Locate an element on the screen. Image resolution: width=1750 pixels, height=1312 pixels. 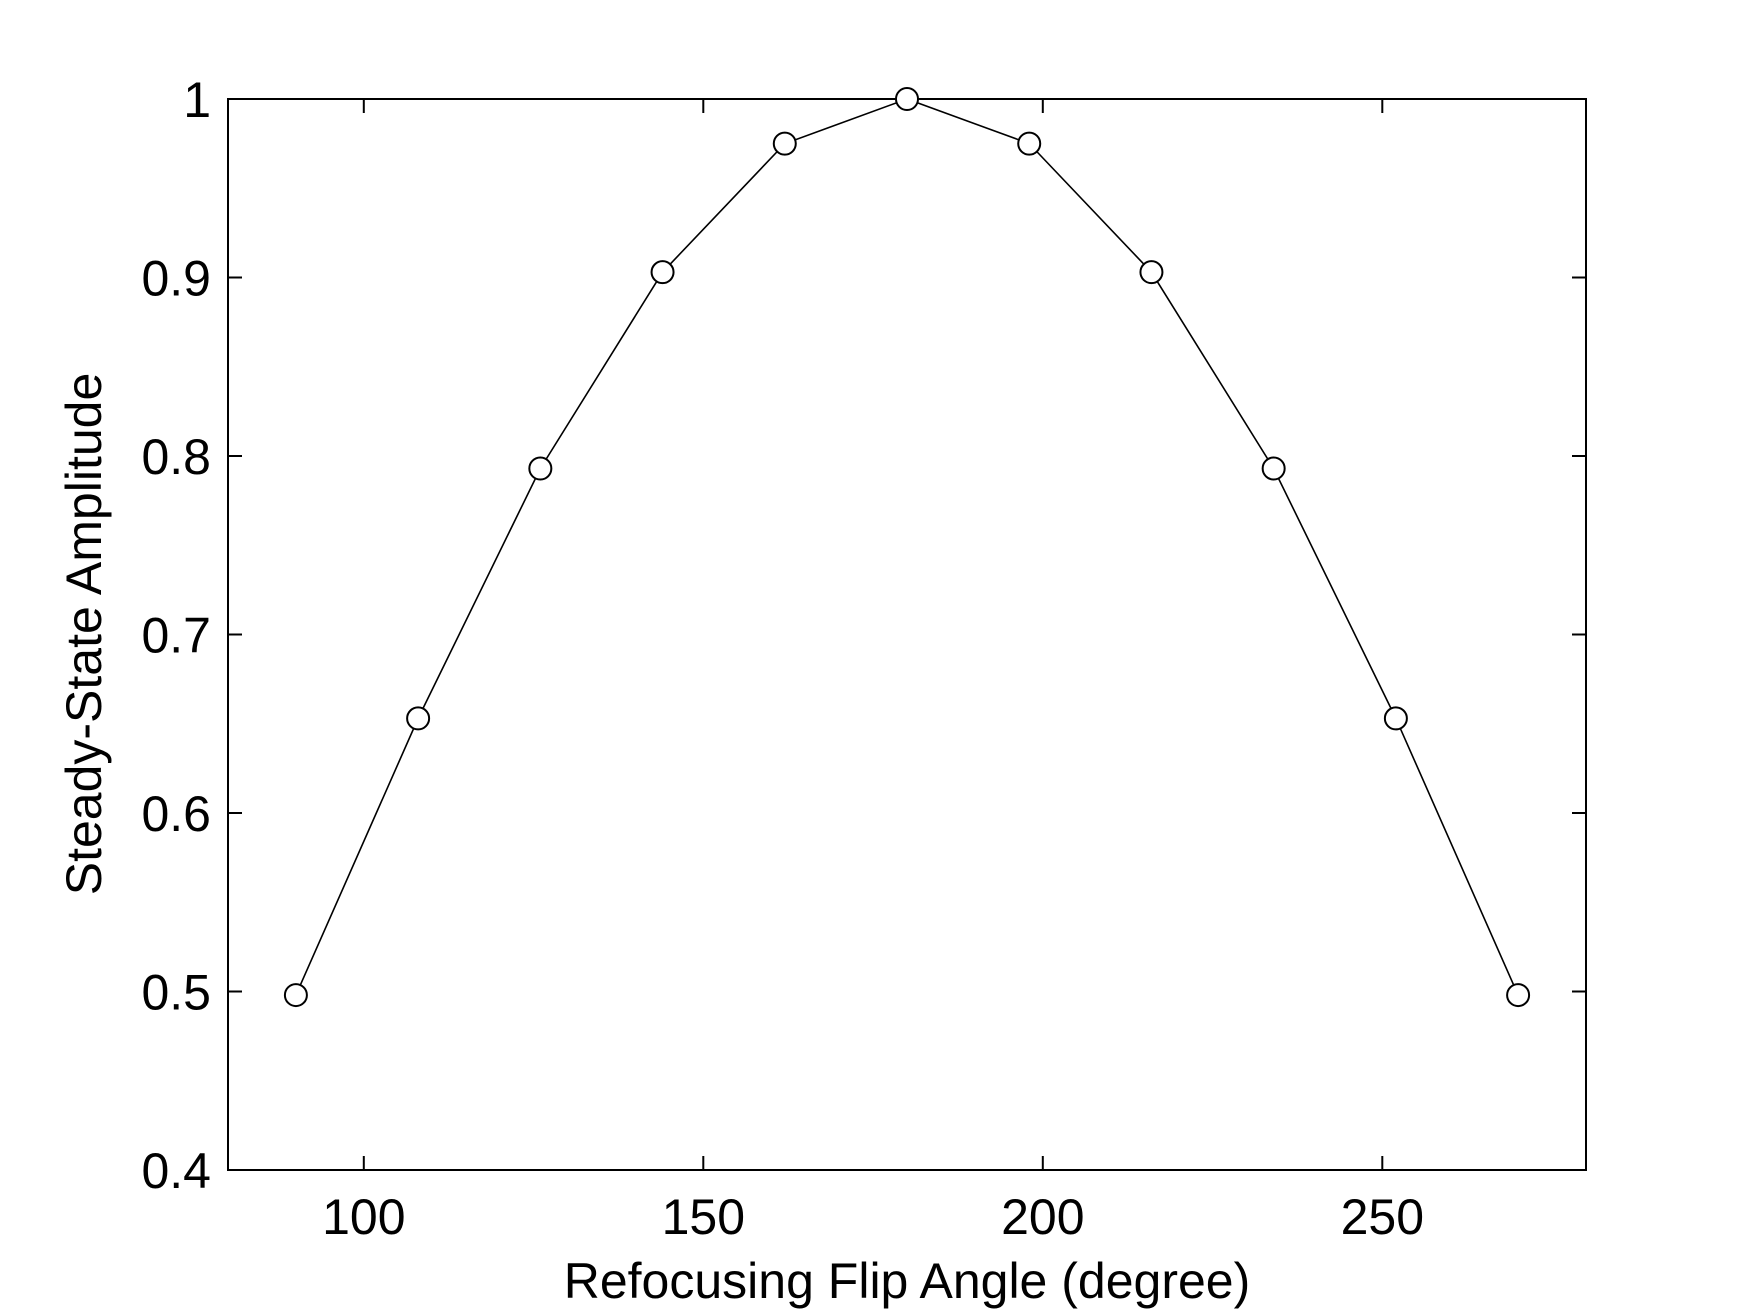
x-tick-label: 100 is located at coordinates (363, 1217).